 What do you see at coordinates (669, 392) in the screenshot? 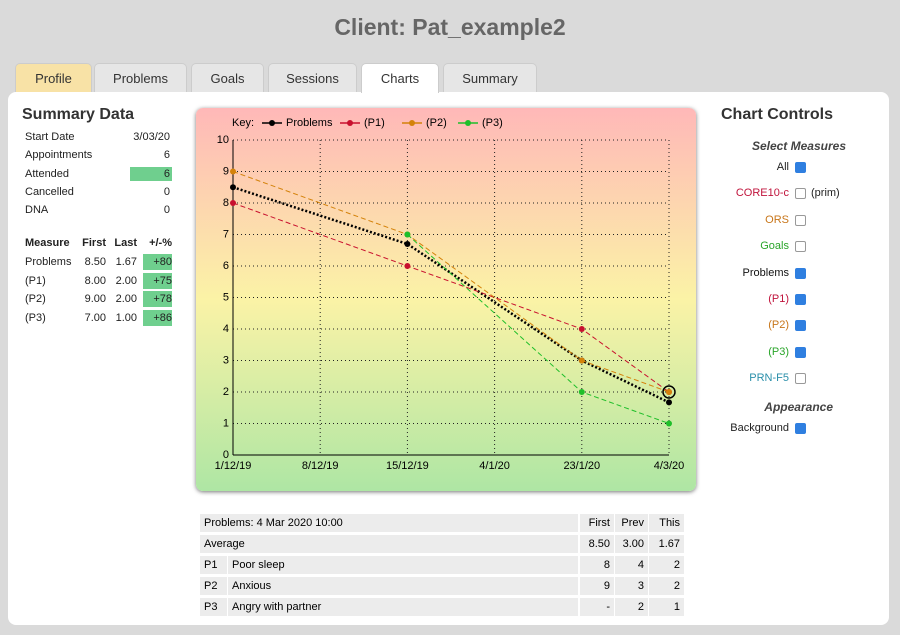
I see `target` at bounding box center [669, 392].